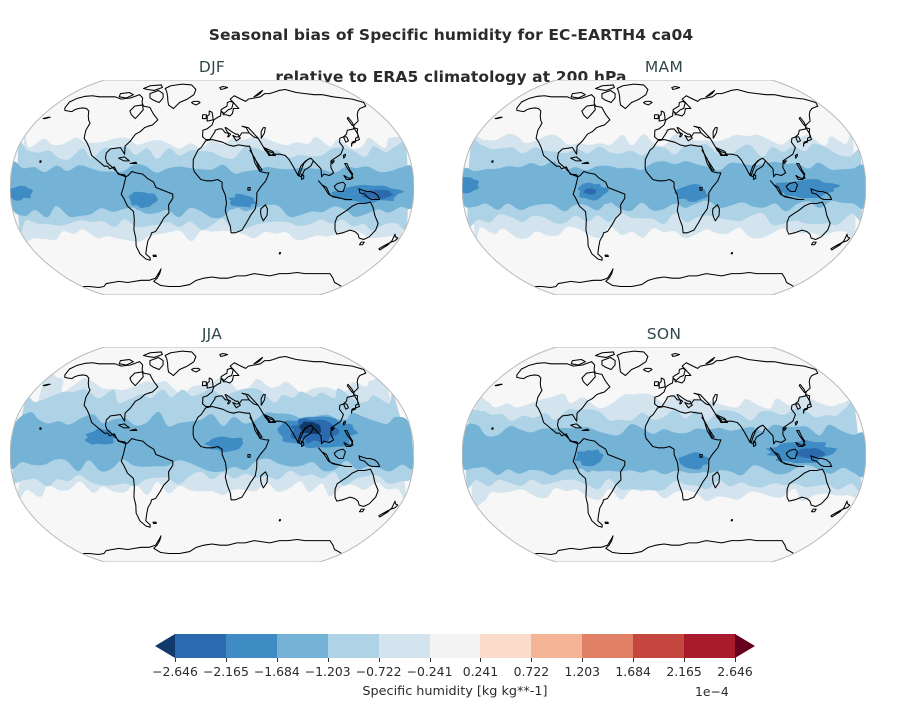 Image resolution: width=902 pixels, height=708 pixels. Describe the element at coordinates (664, 334) in the screenshot. I see `panel-title-son: SON` at that location.